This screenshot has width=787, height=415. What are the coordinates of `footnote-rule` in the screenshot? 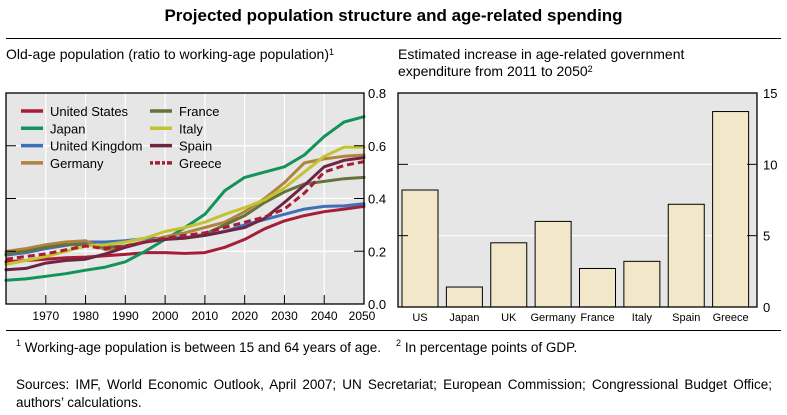 It's located at (393, 330).